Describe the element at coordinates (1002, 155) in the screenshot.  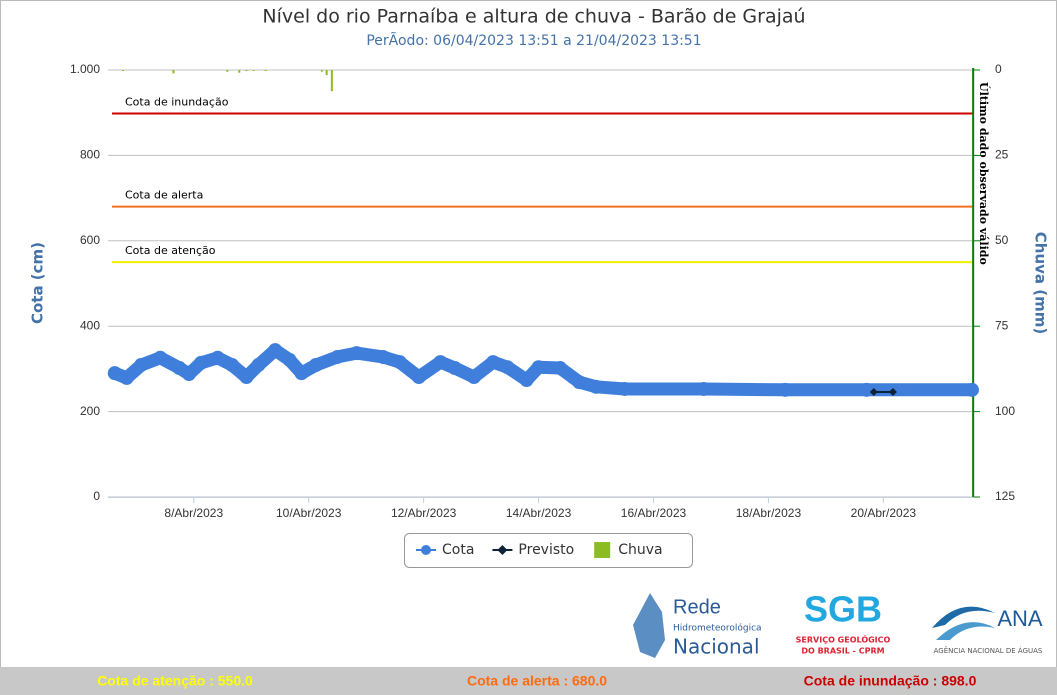
I see `y2-tick-label: 25` at that location.